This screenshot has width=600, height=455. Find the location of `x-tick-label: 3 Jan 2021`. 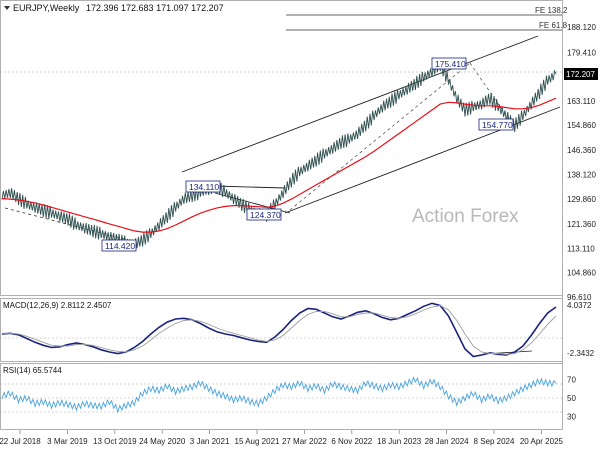

x-tick-label: 3 Jan 2021 is located at coordinates (210, 441).